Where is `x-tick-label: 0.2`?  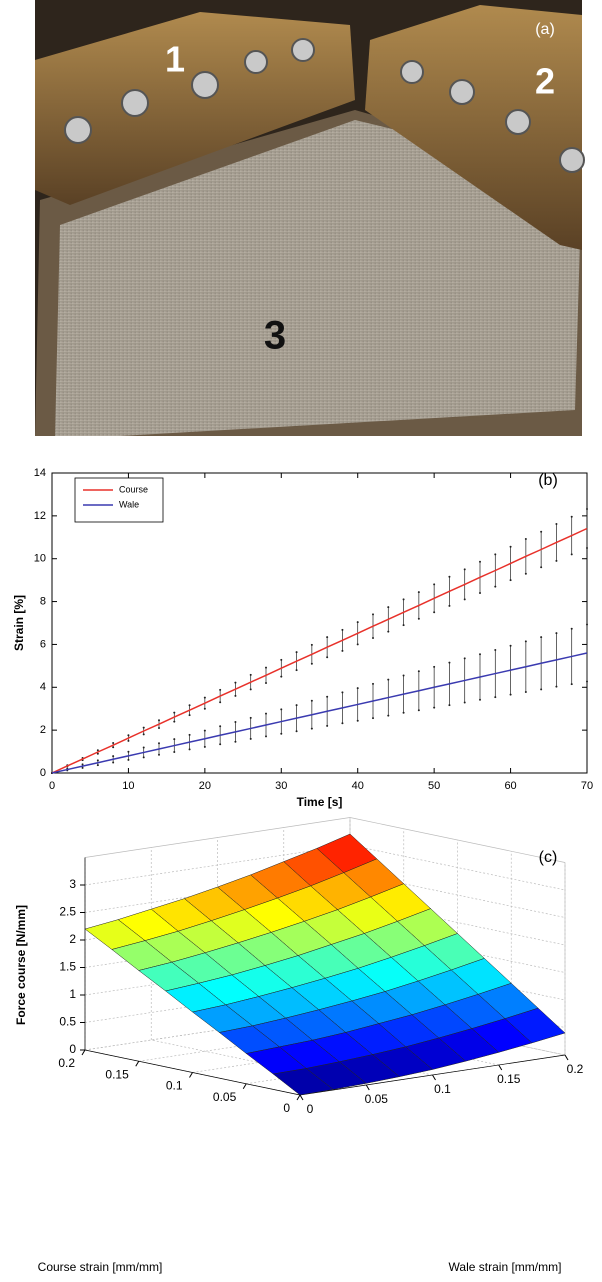
x-tick-label: 0.2 is located at coordinates (575, 1069).